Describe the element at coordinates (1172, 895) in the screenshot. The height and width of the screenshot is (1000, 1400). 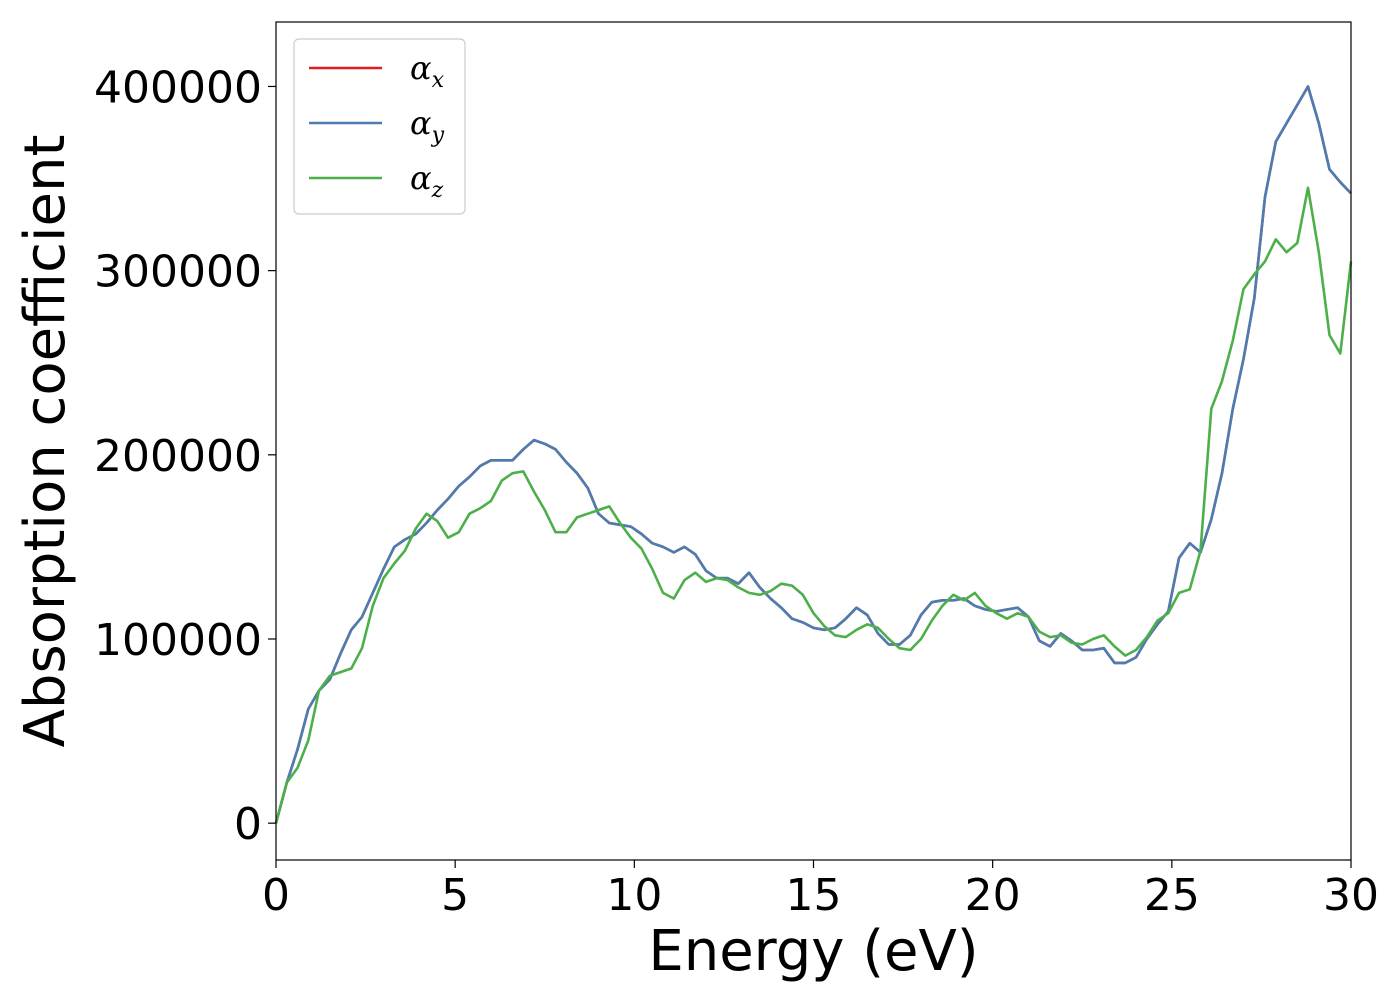
I see `x-tick-label: 25` at that location.